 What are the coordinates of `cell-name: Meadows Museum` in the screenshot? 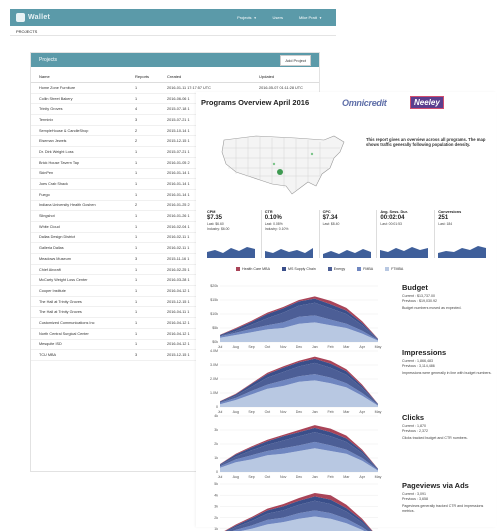 It's located at (79, 259).